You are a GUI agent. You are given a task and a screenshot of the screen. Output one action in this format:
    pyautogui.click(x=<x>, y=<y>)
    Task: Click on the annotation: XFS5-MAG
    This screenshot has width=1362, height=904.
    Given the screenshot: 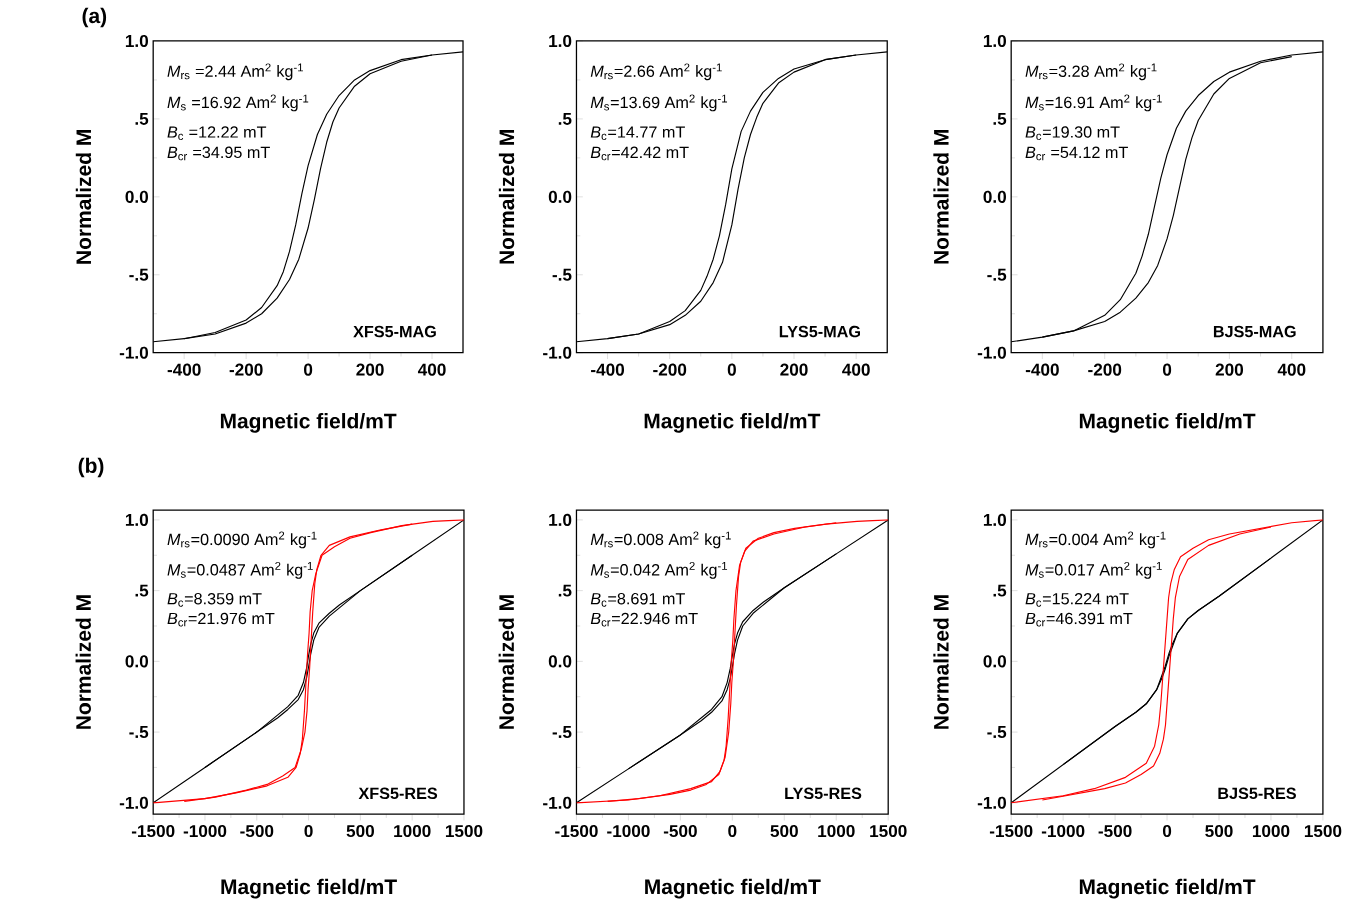 What is the action you would take?
    pyautogui.click(x=394, y=331)
    